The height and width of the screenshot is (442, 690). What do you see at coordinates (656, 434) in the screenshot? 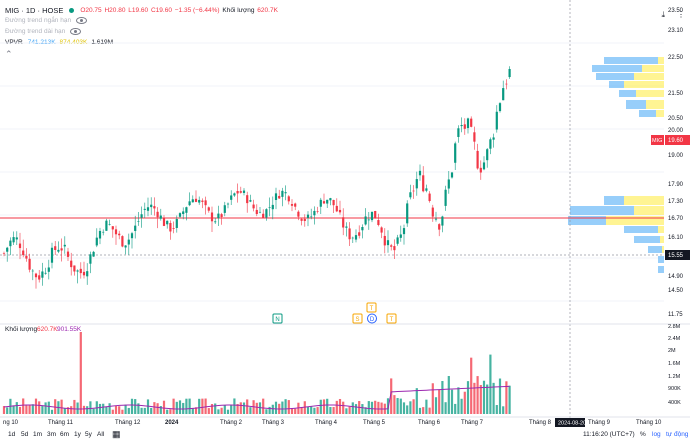
I see `log-toggle: log` at bounding box center [656, 434].